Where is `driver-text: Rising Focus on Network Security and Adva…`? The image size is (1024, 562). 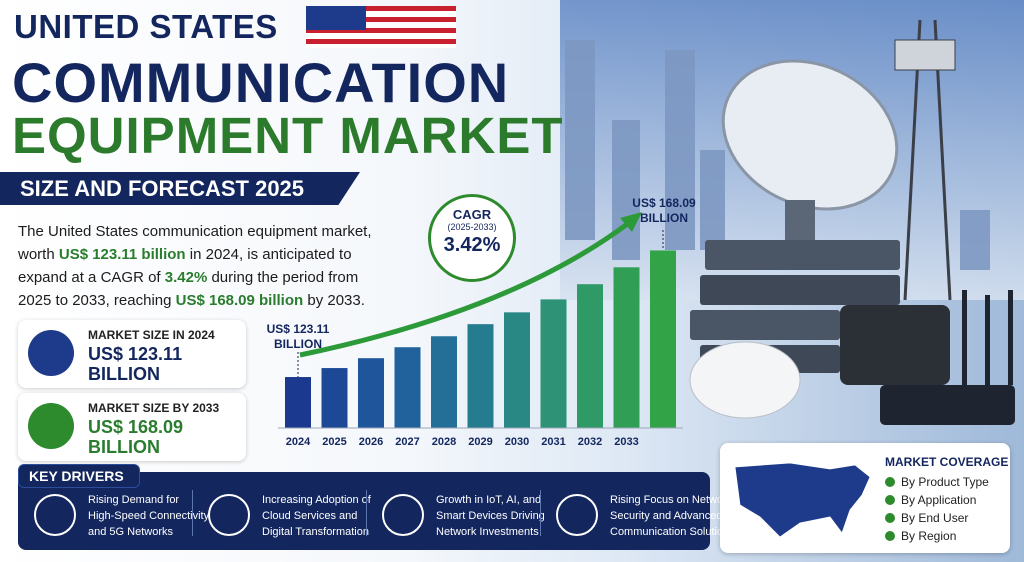 driver-text: Rising Focus on Network Security and Adva… is located at coordinates (672, 516).